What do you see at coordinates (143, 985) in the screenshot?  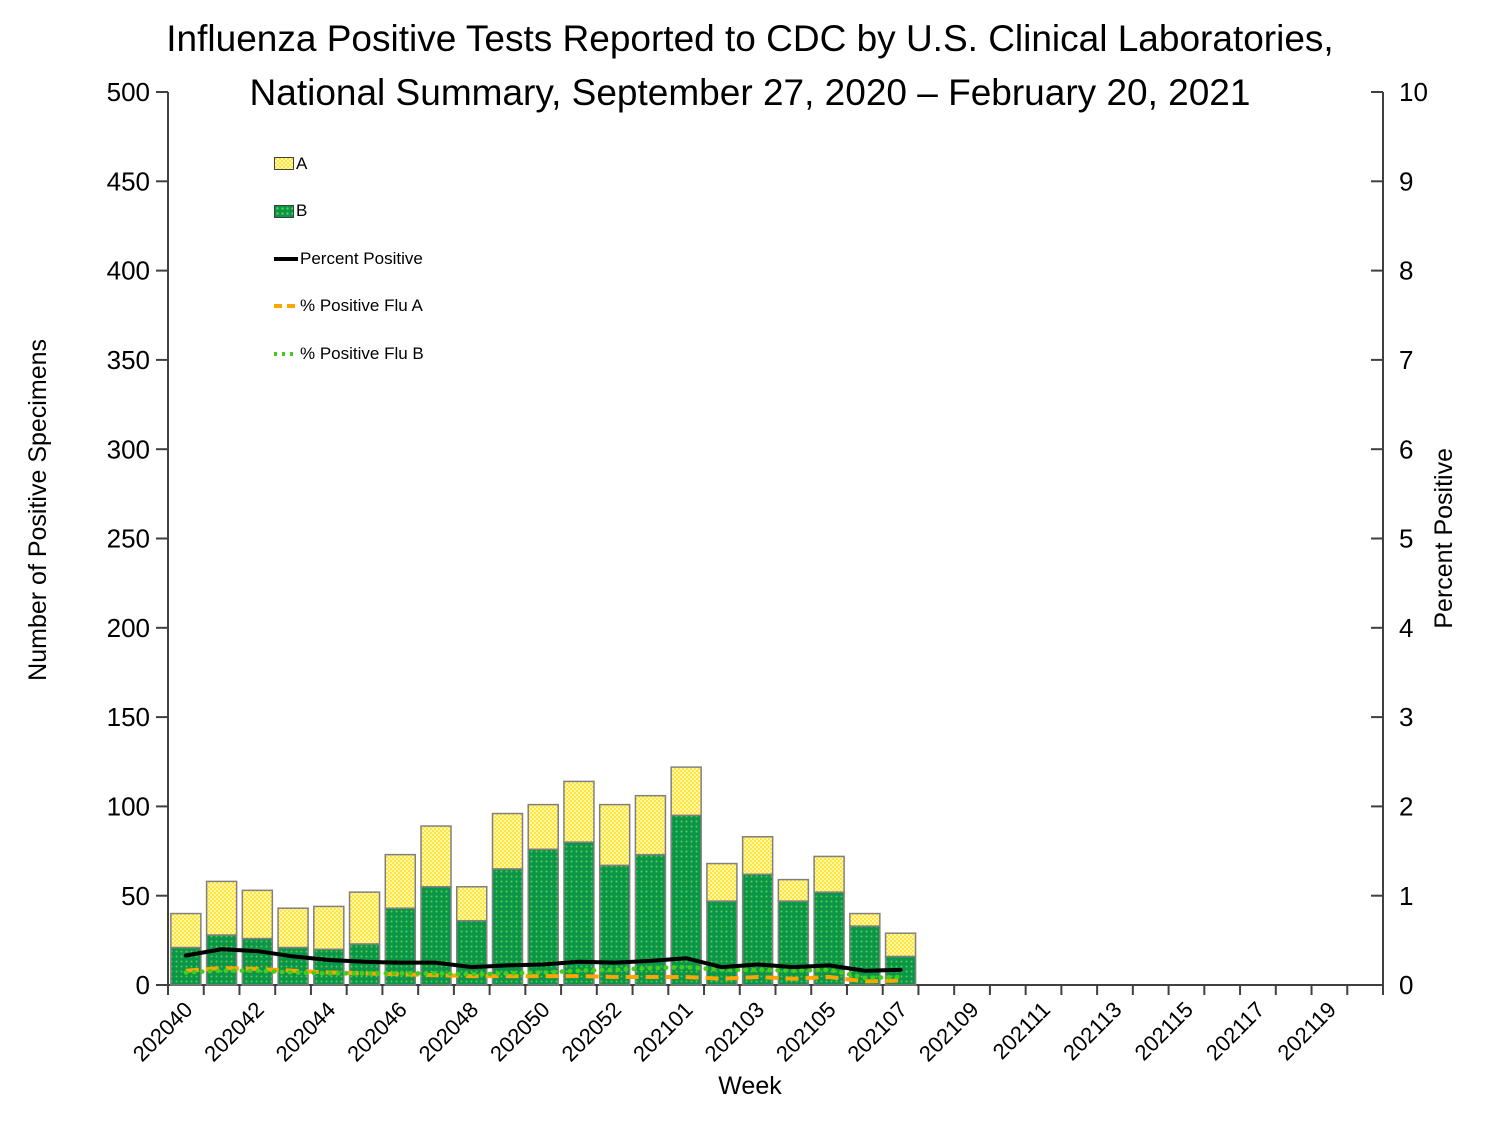 I see `y-left-tick-label: 0` at bounding box center [143, 985].